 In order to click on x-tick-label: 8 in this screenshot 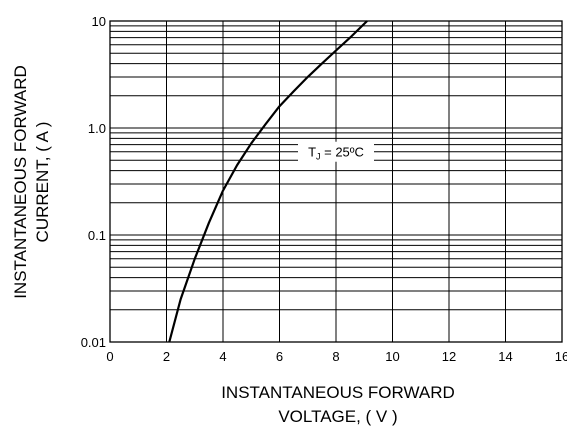, I will do `click(335, 356)`.